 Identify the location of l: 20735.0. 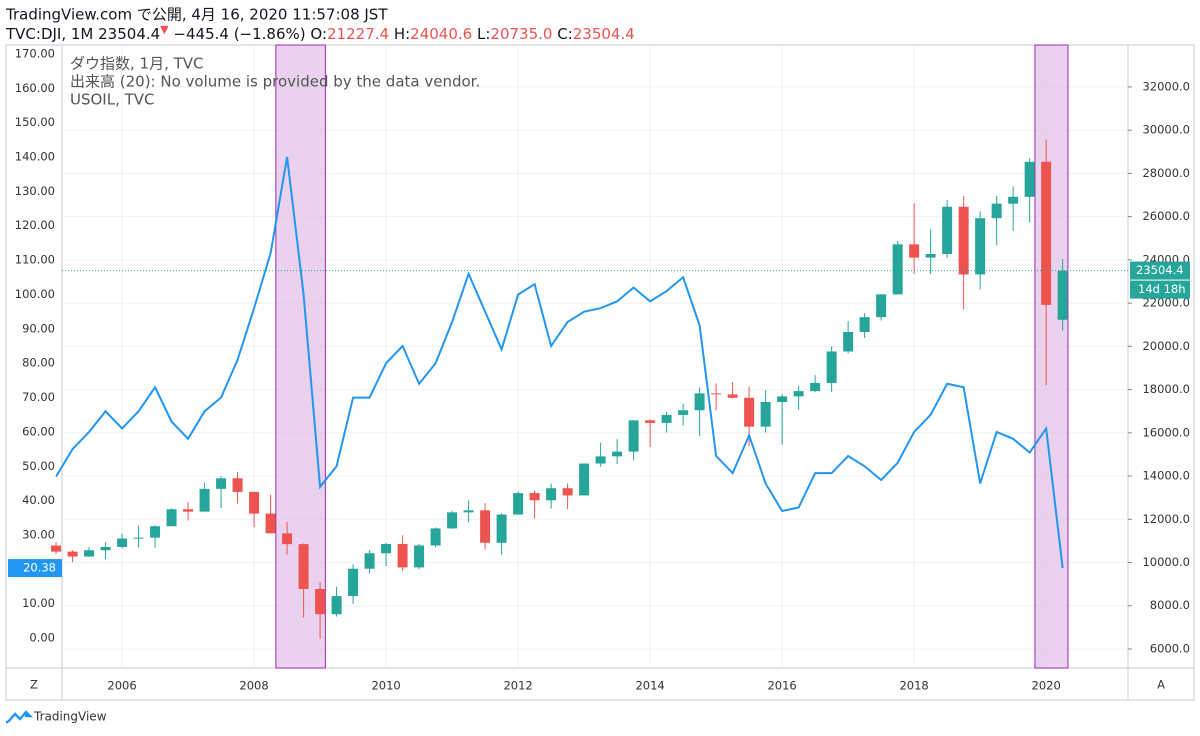
(521, 34).